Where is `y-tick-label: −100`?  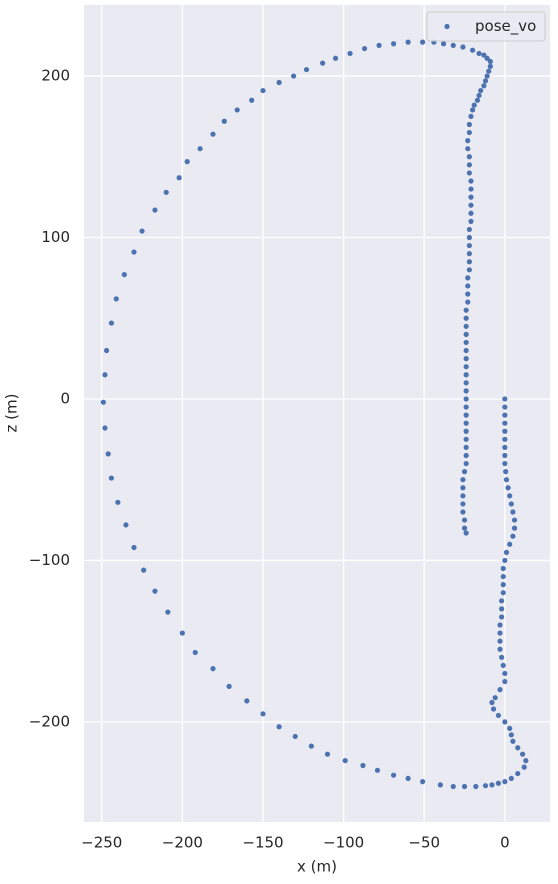
y-tick-label: −100 is located at coordinates (49, 560).